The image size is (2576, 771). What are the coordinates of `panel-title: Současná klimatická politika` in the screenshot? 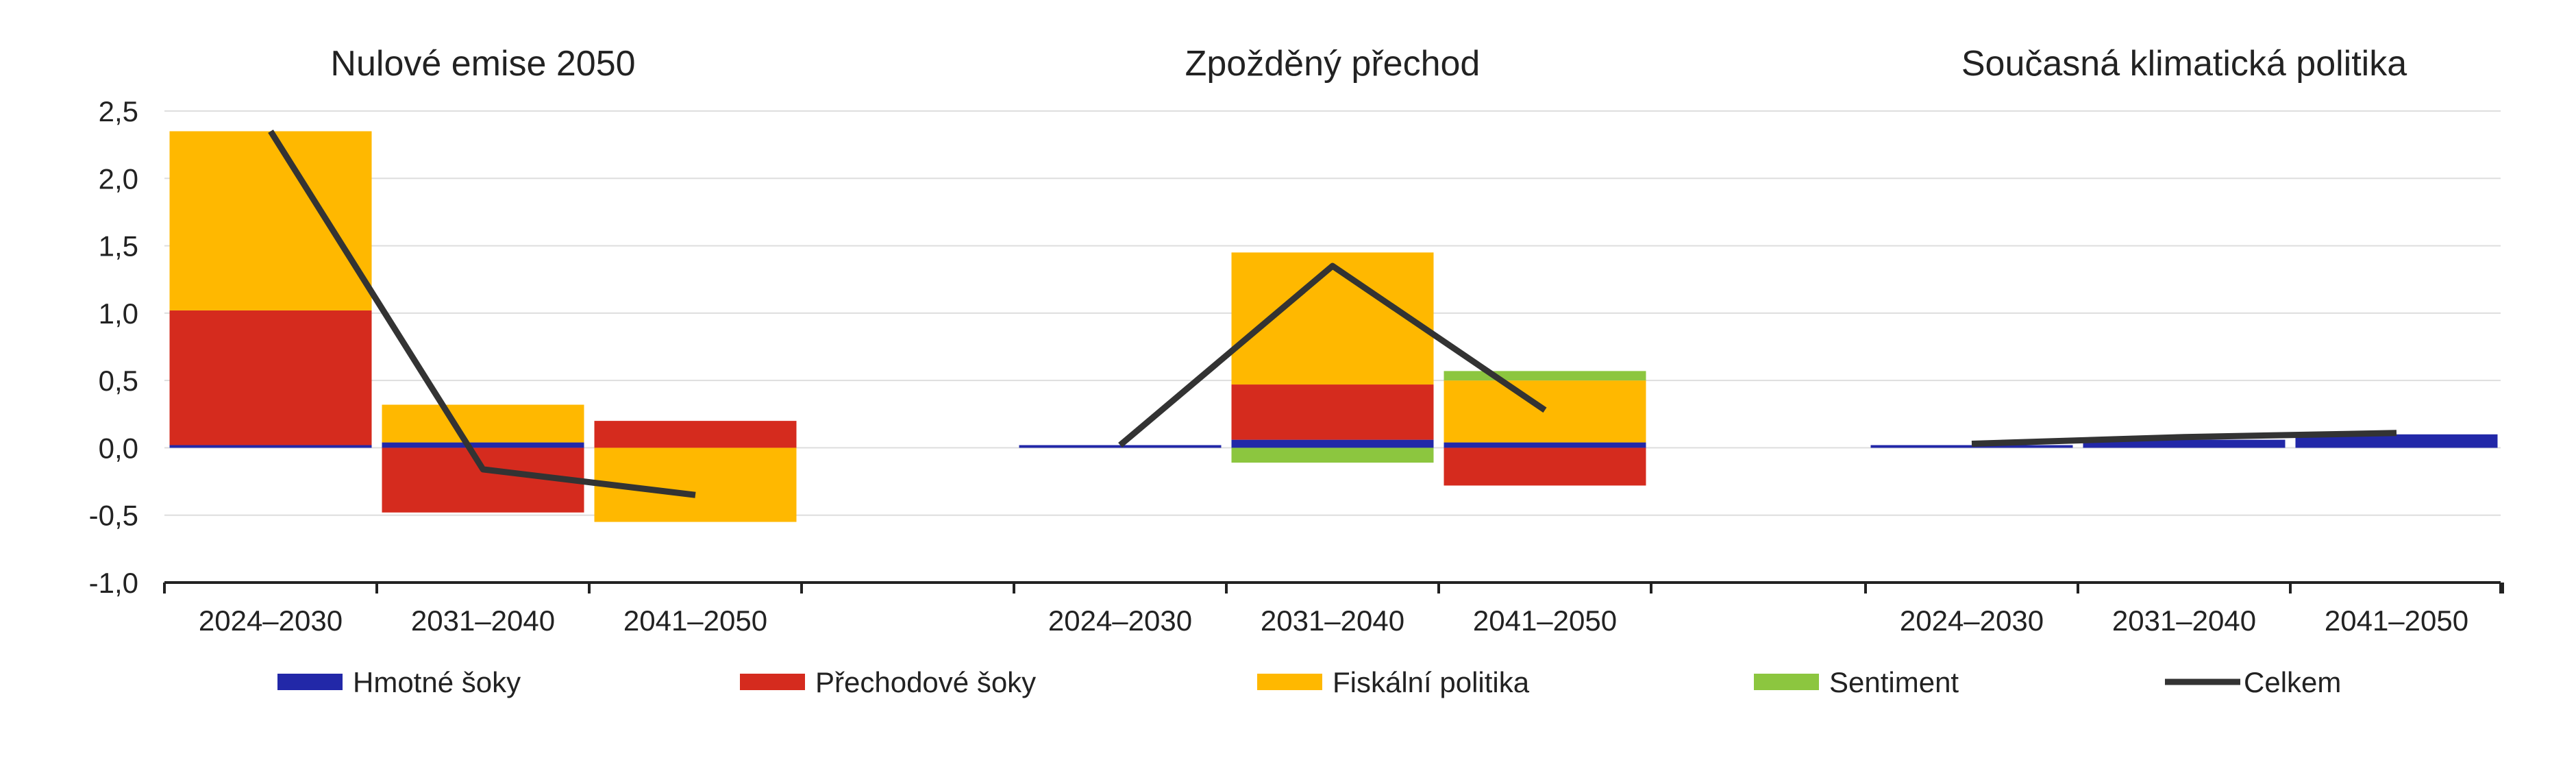 It's located at (2184, 64).